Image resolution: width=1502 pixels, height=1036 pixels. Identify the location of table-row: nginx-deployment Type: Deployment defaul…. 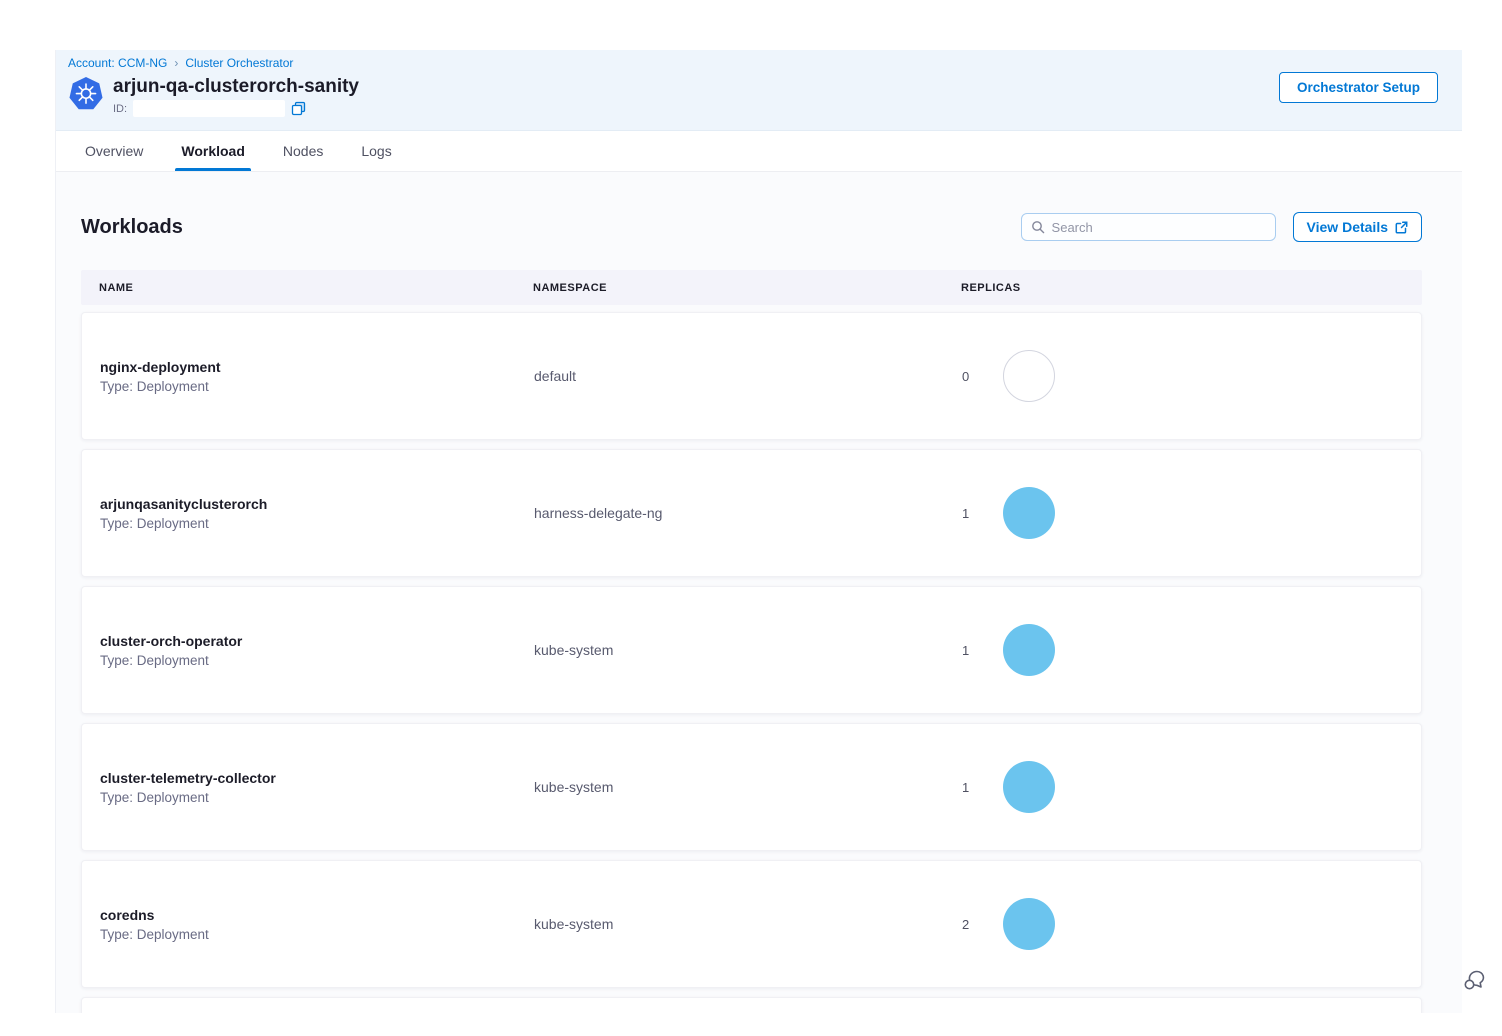
(751, 376).